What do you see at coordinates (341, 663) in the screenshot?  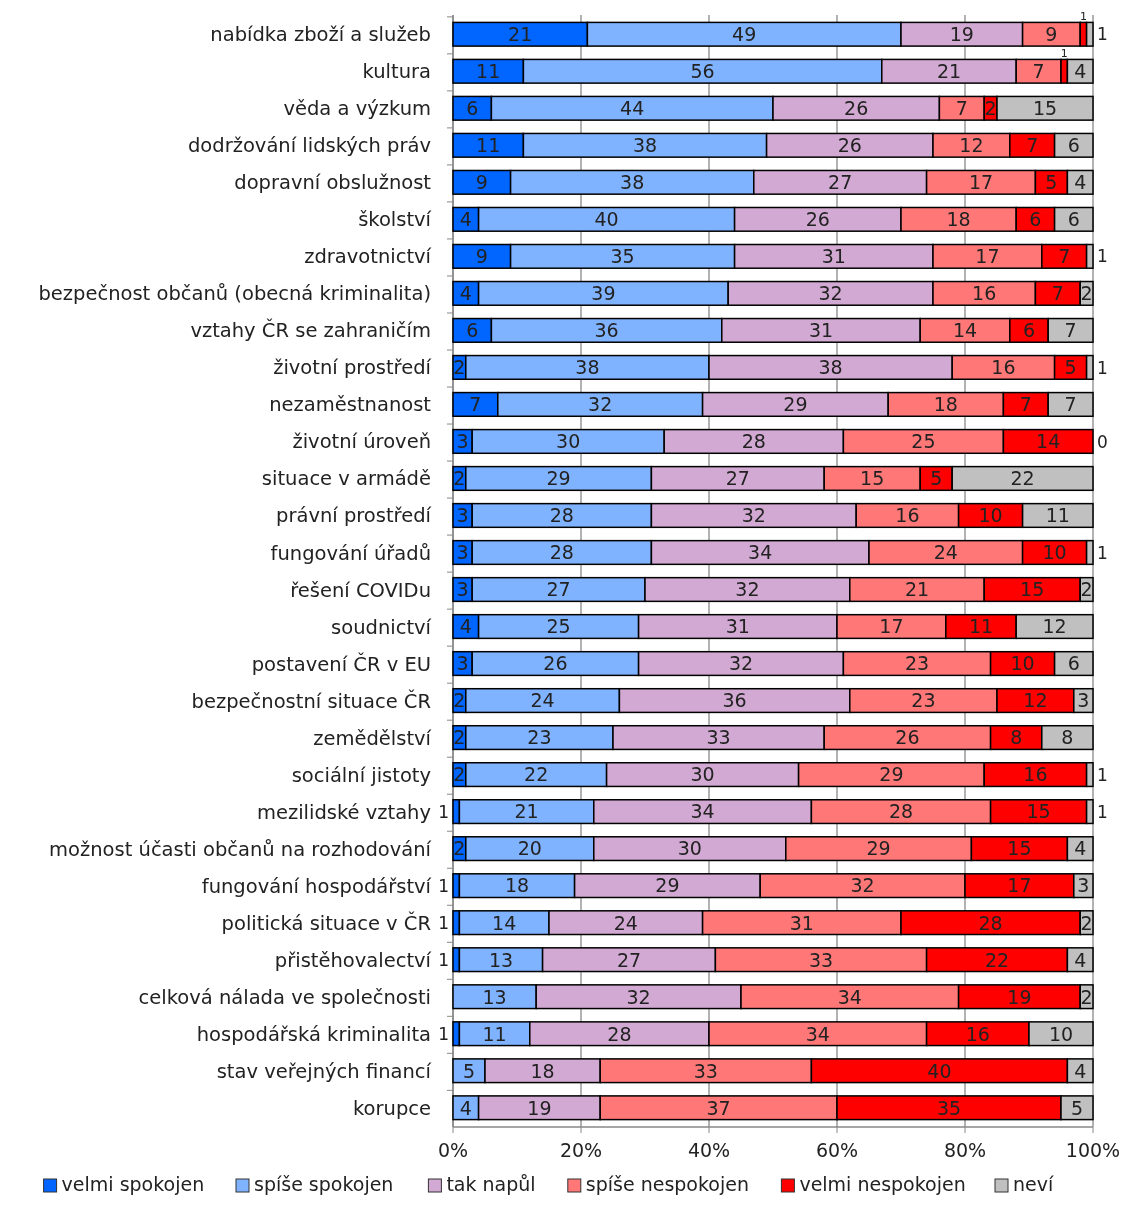 I see `y-tick-label: postavení ČR v EU` at bounding box center [341, 663].